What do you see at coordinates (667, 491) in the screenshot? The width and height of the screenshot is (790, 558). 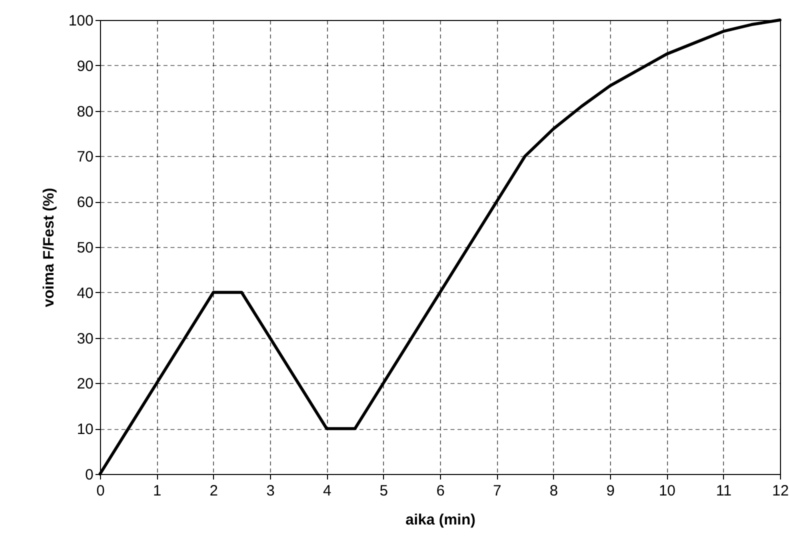 I see `x-tick-label: 10` at bounding box center [667, 491].